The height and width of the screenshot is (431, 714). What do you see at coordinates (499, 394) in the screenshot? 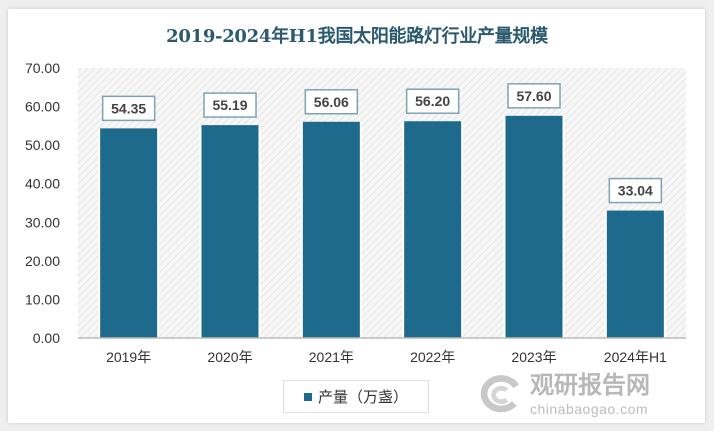
I see `watermark-logo-icon` at bounding box center [499, 394].